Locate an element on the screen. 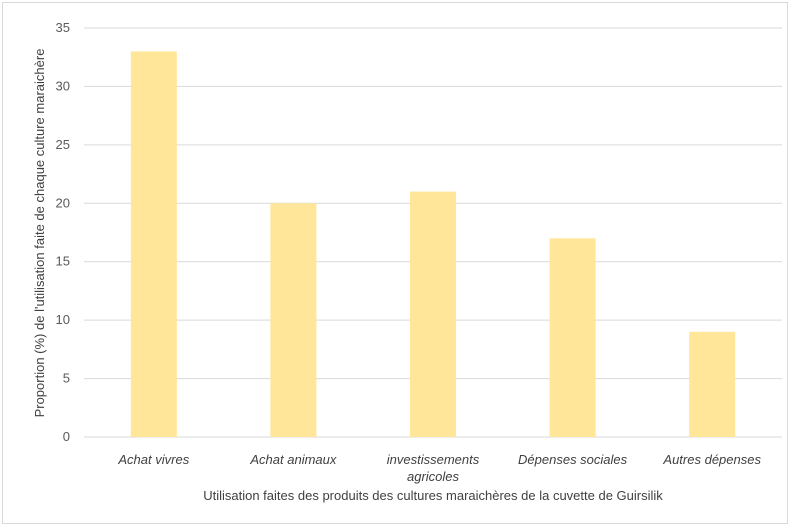  y-tick-label: 0 is located at coordinates (66, 436).